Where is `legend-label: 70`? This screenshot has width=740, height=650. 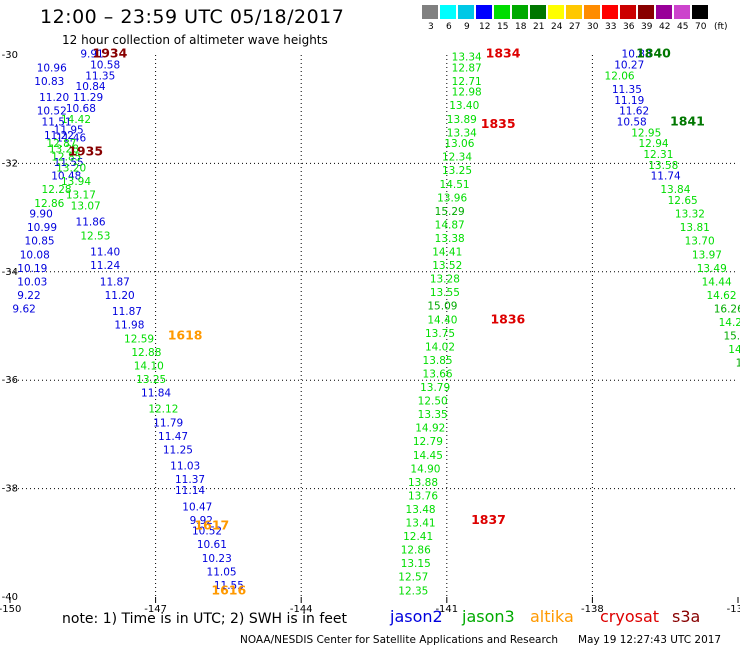 legend-label: 70 is located at coordinates (701, 27).